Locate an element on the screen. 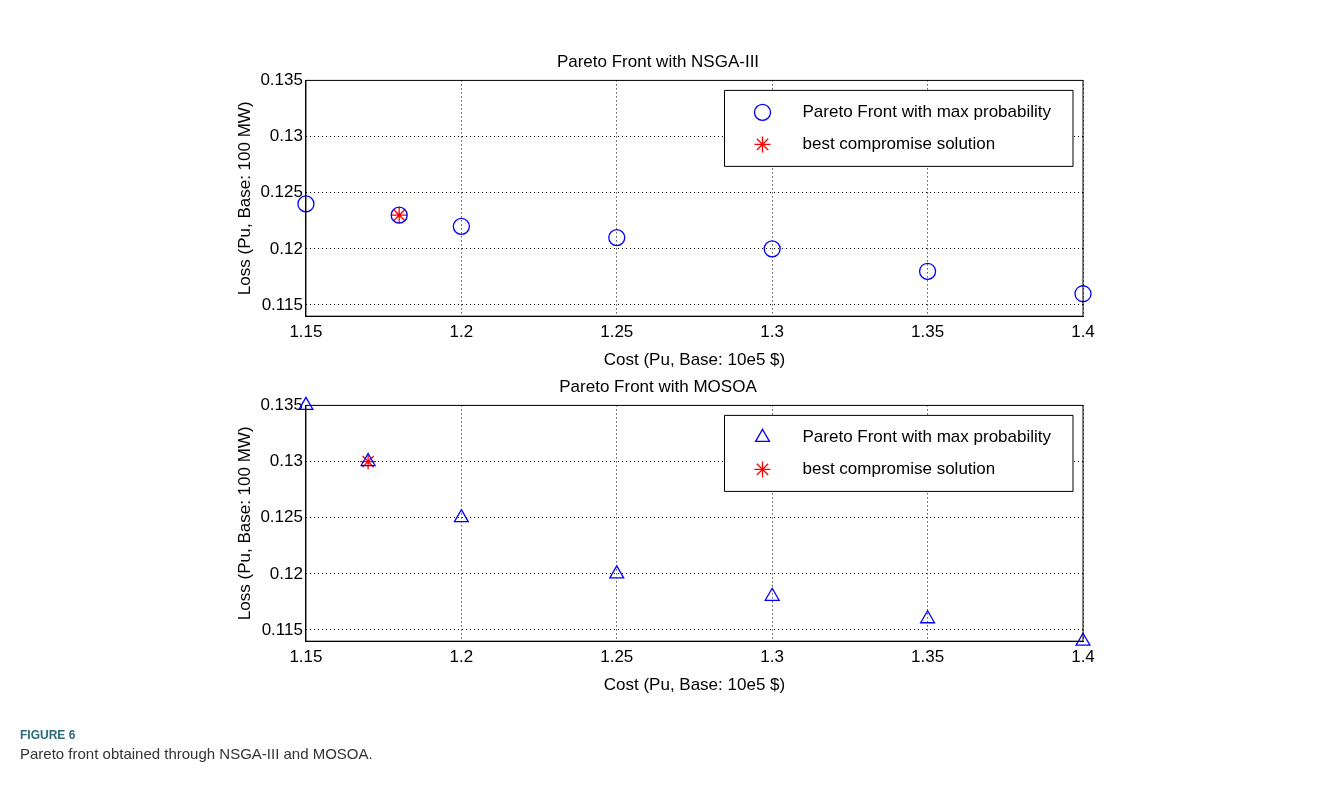 This screenshot has height=800, width=1325. chart-title: Pareto Front with MOSOA is located at coordinates (658, 386).